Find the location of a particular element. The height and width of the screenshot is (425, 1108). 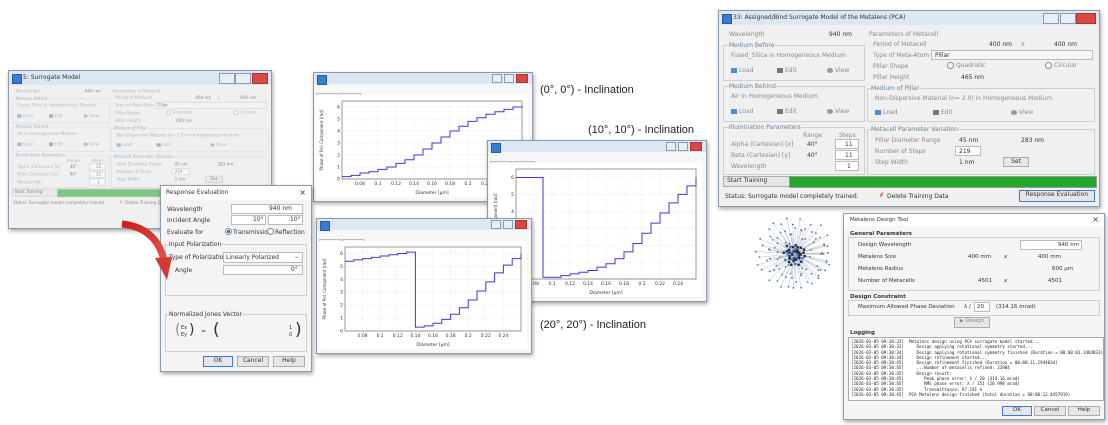

x-tick-label: 0.14 is located at coordinates (588, 284).